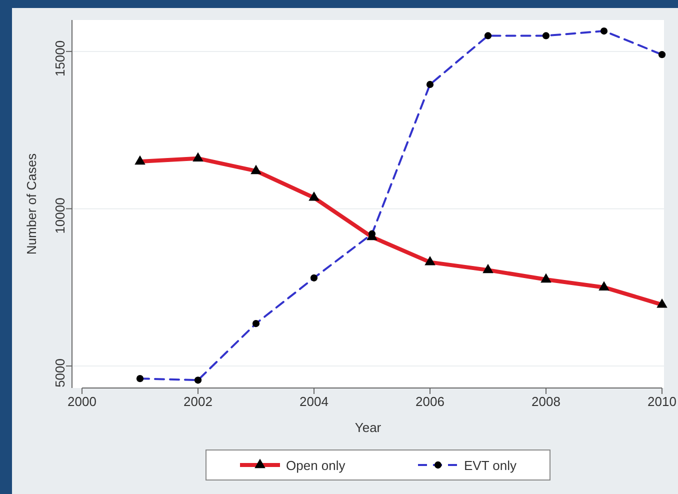  What do you see at coordinates (198, 402) in the screenshot?
I see `x-tick-label: 2002` at bounding box center [198, 402].